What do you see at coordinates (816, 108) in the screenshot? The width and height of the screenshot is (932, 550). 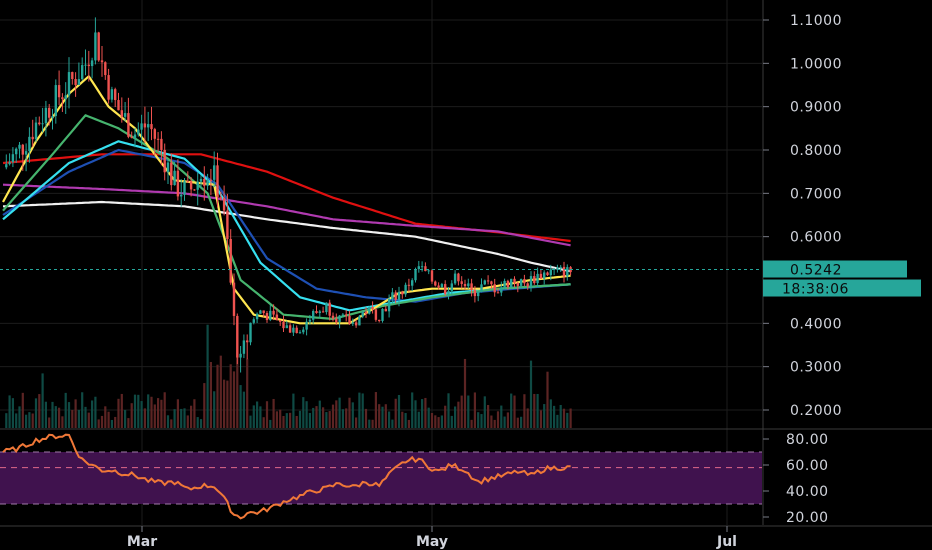 I see `price-tick-label: 0.9000` at bounding box center [816, 108].